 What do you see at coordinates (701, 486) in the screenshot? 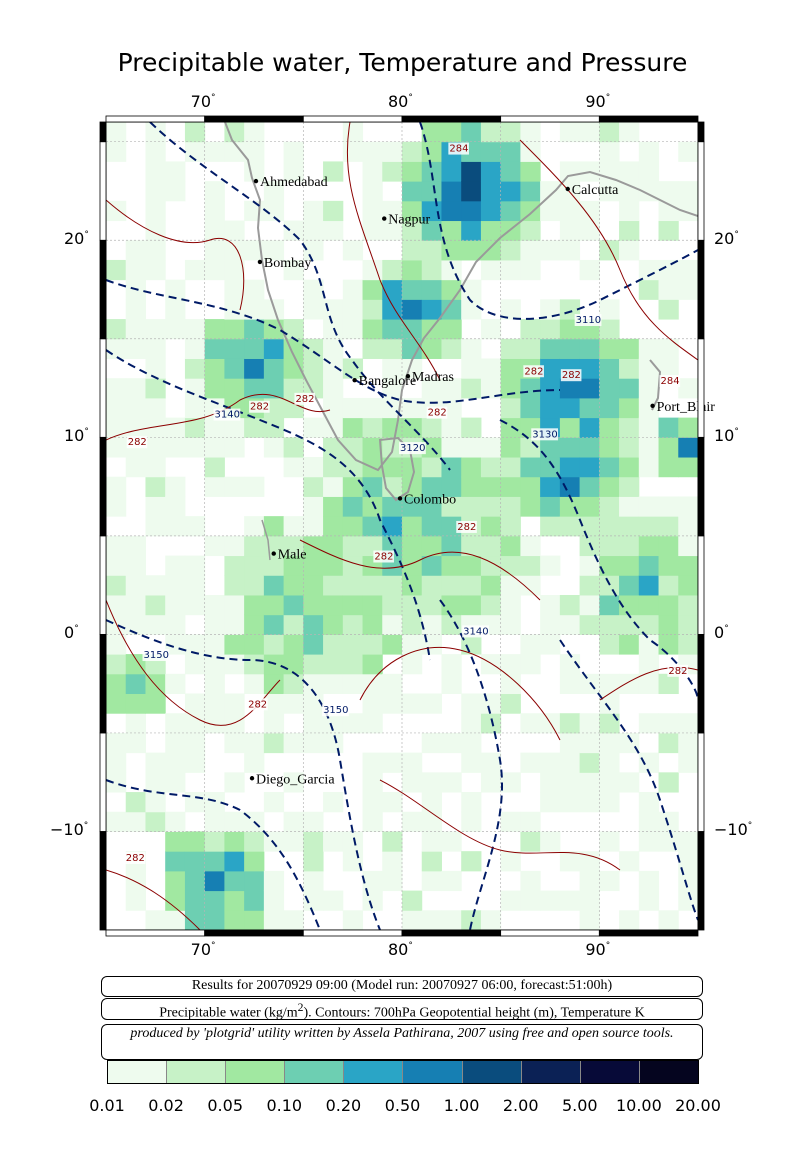
I see `frame-segment-right` at bounding box center [701, 486].